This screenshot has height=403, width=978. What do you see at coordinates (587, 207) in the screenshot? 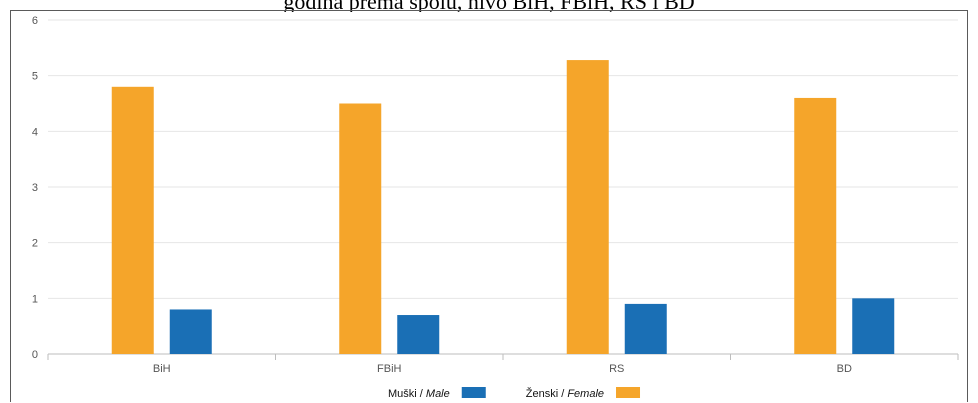
I see `bar-female-rs` at bounding box center [587, 207].